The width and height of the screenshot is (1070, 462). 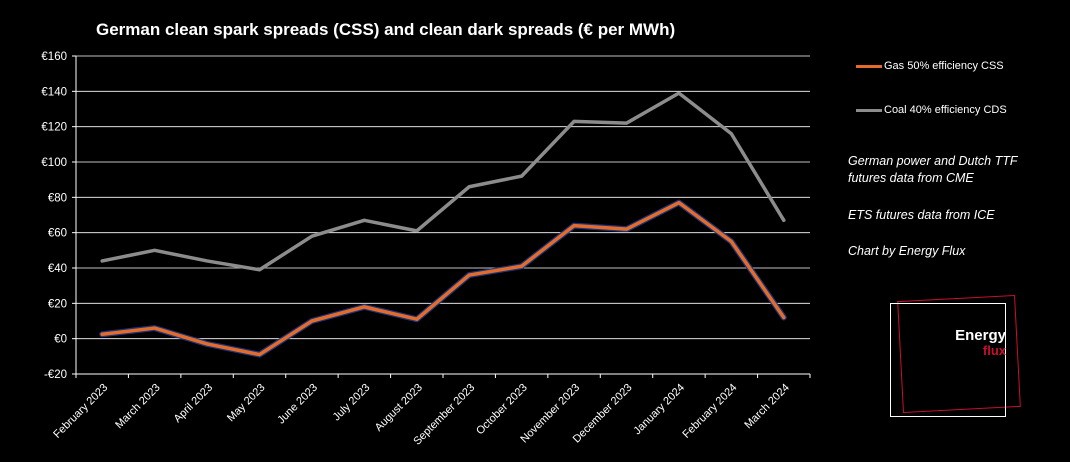 I want to click on legend-label-gas: Gas 50% efficiency CSS, so click(x=944, y=66).